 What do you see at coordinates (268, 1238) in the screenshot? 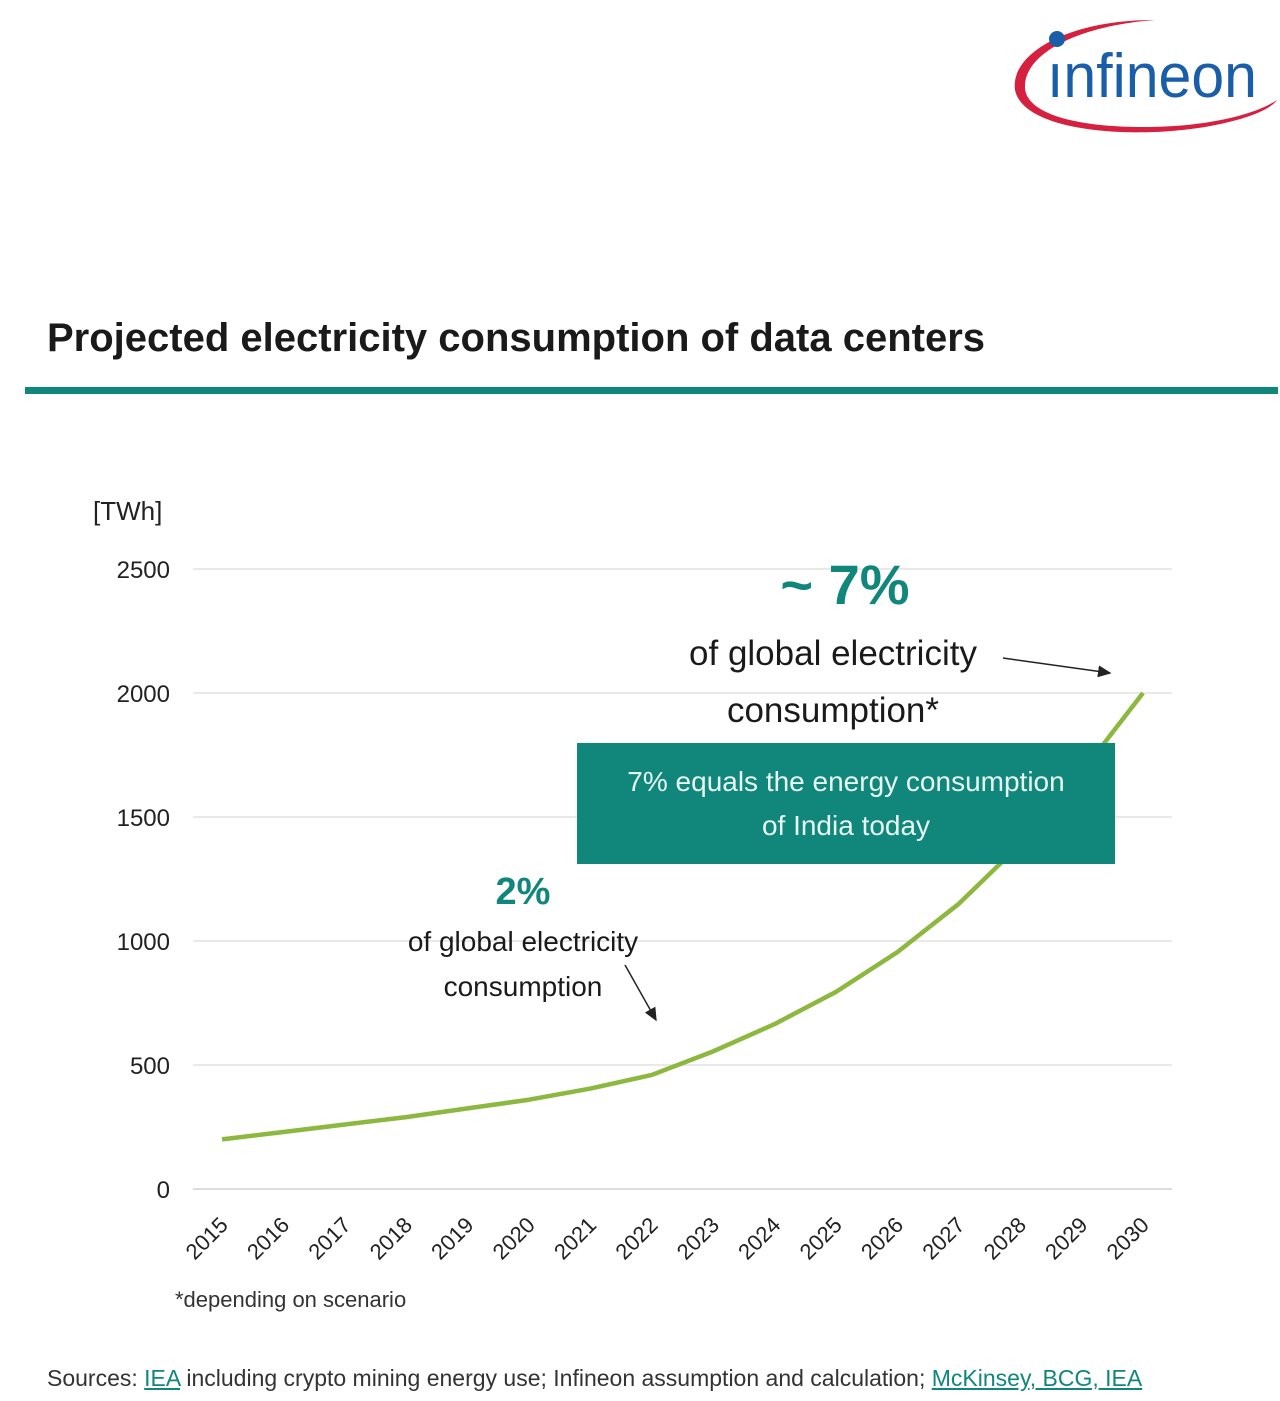
I see `x-tick-label: 2016` at bounding box center [268, 1238].